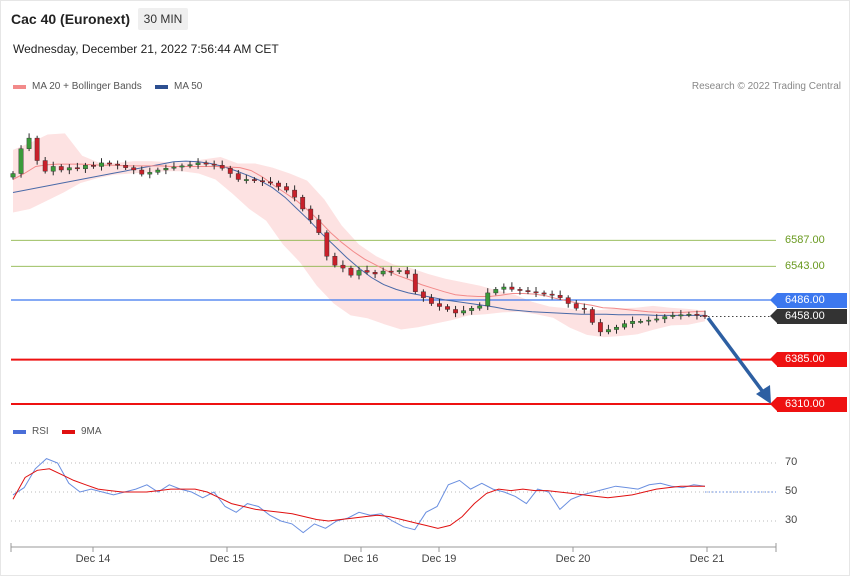 The height and width of the screenshot is (576, 850). Describe the element at coordinates (805, 239) in the screenshot. I see `level-label-resistance: 6587.00` at that location.